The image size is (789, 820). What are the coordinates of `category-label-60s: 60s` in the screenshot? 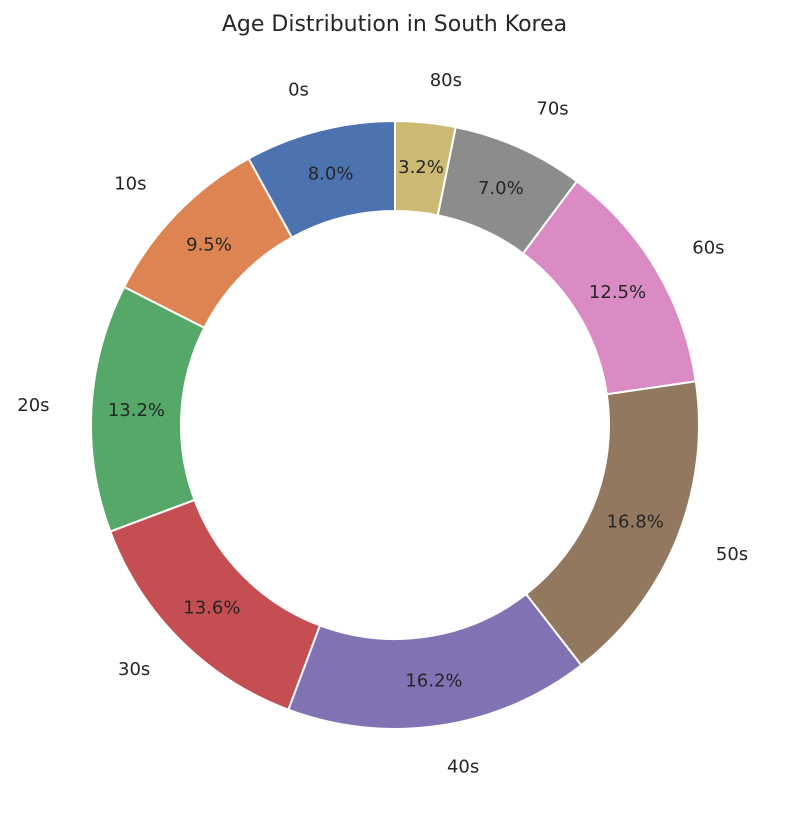 It's located at (708, 247).